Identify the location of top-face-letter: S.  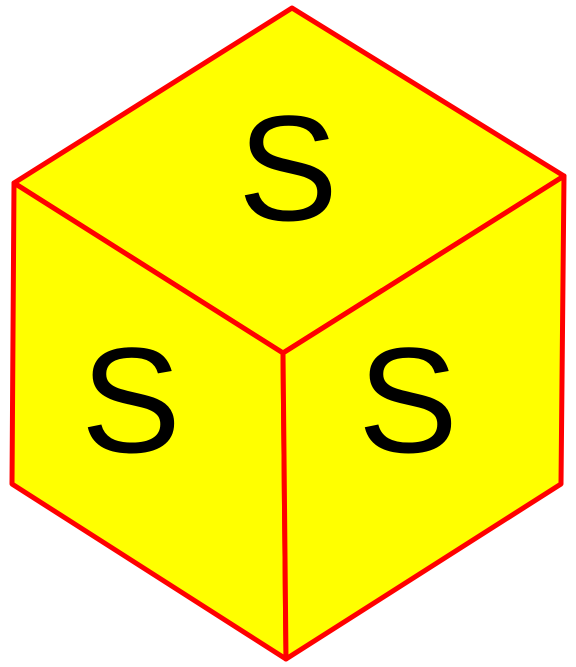
(288, 168).